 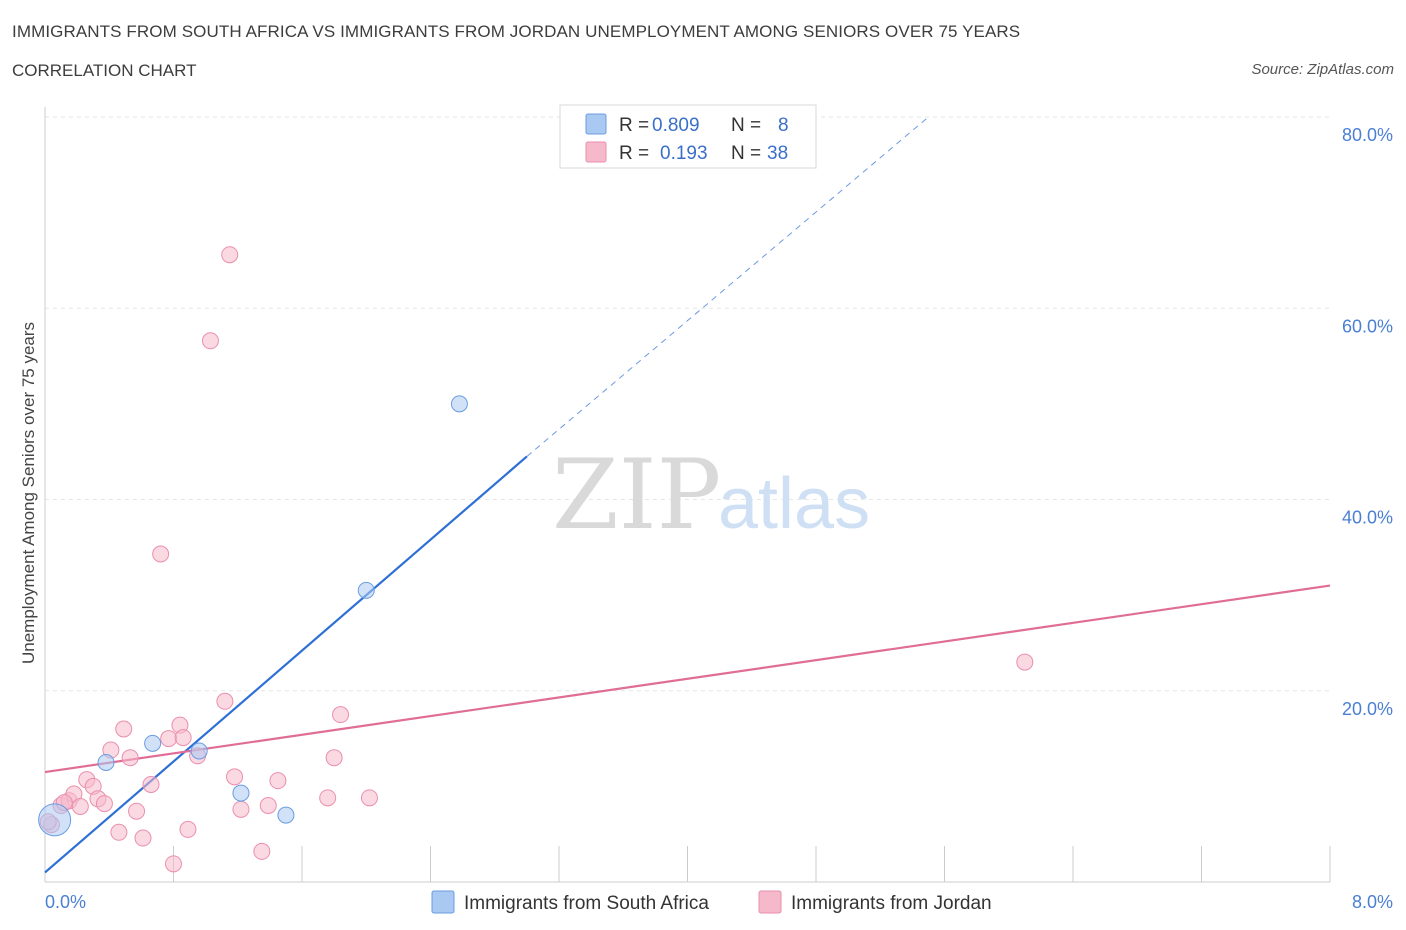 I want to click on y-tick-label: 20.0%, so click(x=1367, y=709).